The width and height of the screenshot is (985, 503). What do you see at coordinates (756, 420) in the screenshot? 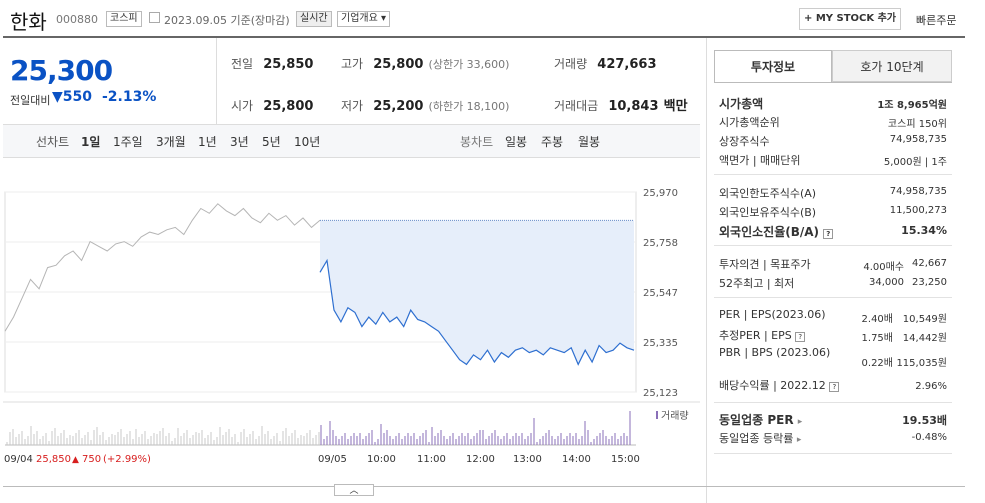
I see `sector-per-text: 동일업종 PER` at bounding box center [756, 420].